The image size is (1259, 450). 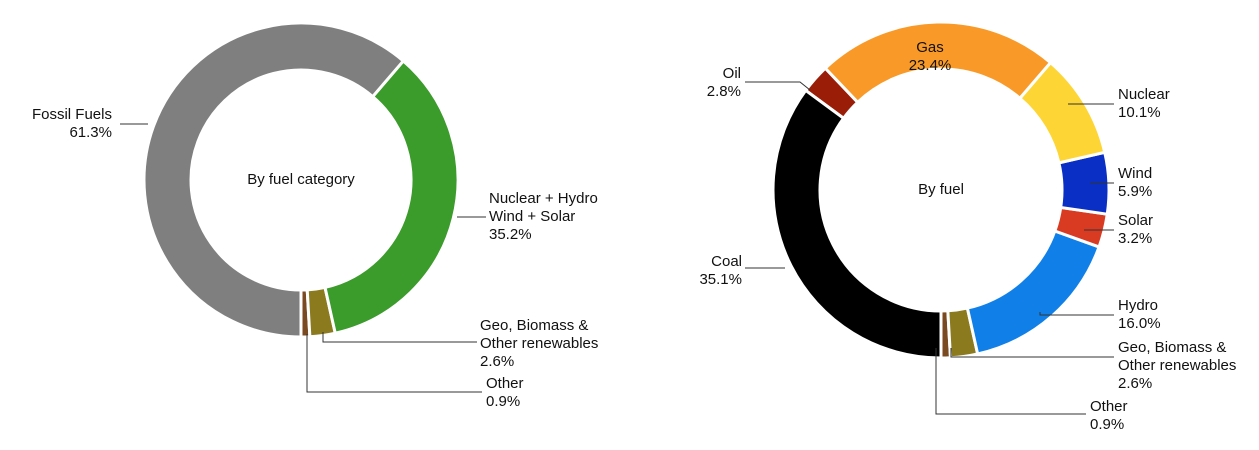 I want to click on value-label: 23.4%, so click(x=930, y=65).